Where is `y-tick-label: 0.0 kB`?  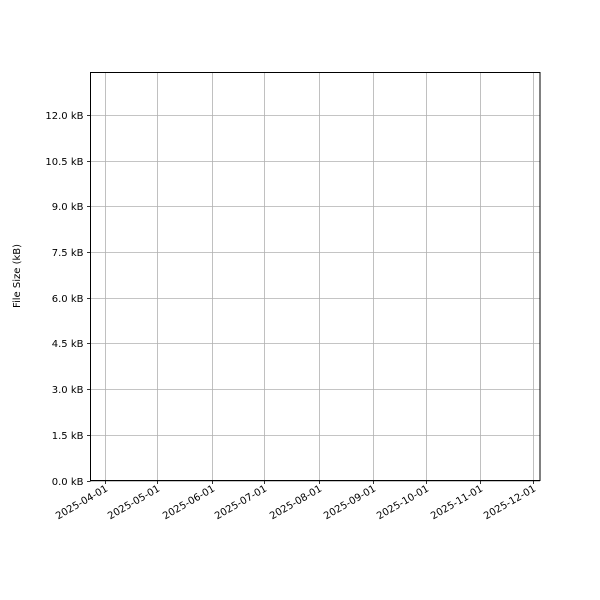 y-tick-label: 0.0 kB is located at coordinates (68, 482).